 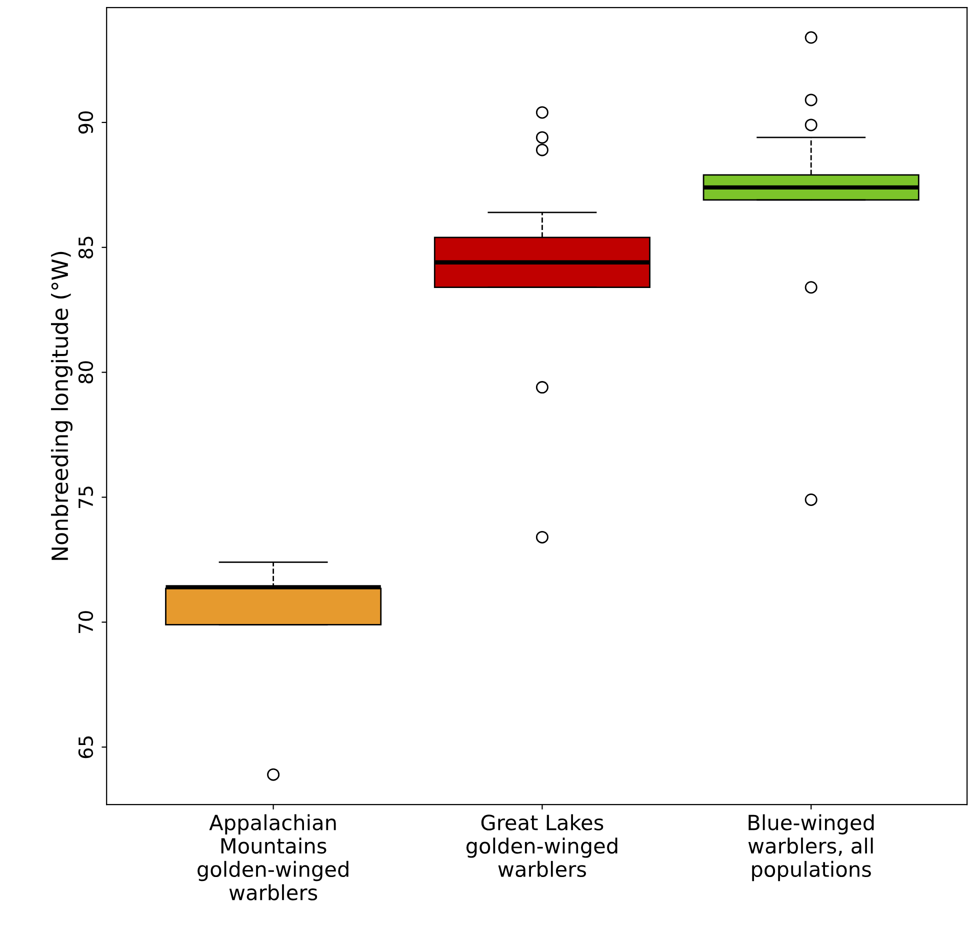 What do you see at coordinates (542, 846) in the screenshot?
I see `x-tick-label: Great Lakes golden-winged warblers` at bounding box center [542, 846].